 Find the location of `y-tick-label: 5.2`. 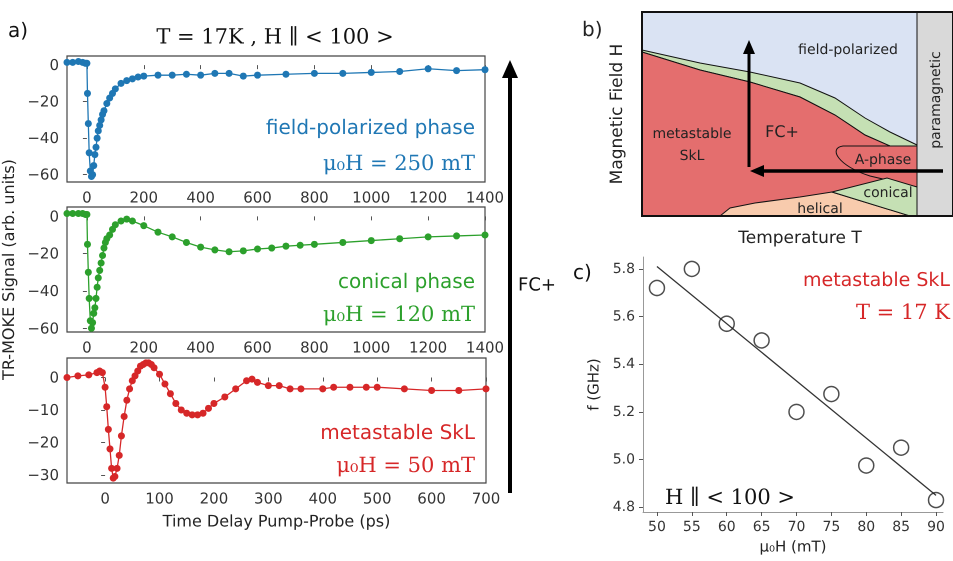

y-tick-label: 5.2 is located at coordinates (623, 412).